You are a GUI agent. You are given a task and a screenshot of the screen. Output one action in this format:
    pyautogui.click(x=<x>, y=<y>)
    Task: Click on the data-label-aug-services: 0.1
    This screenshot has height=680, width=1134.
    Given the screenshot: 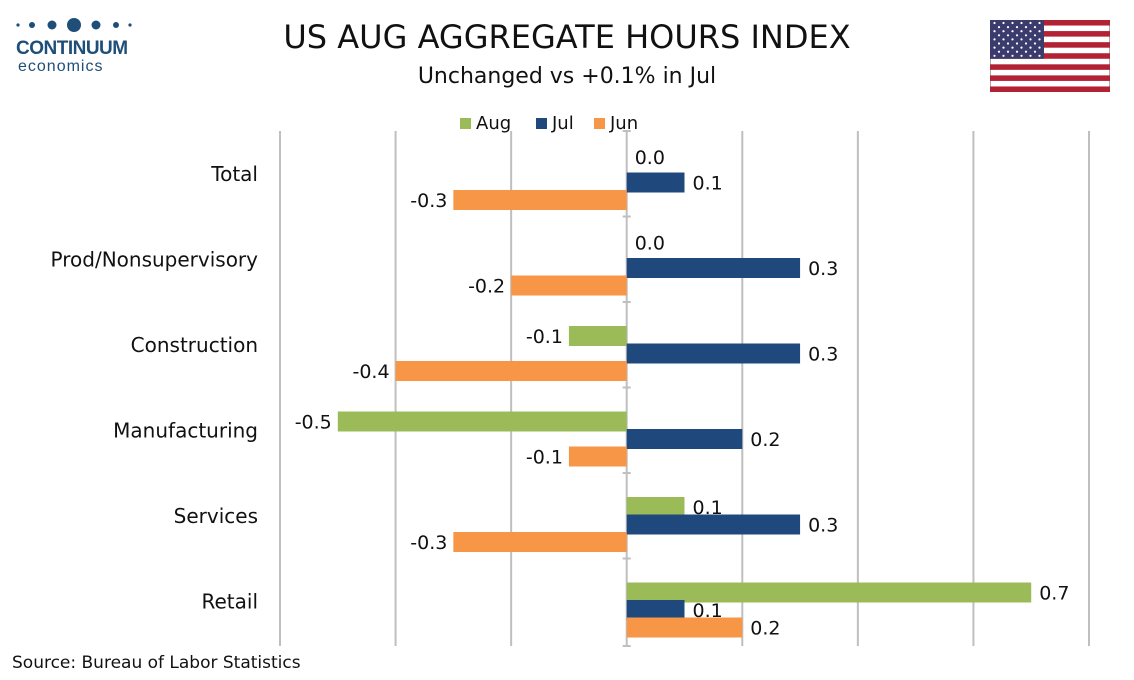 What is the action you would take?
    pyautogui.click(x=708, y=508)
    